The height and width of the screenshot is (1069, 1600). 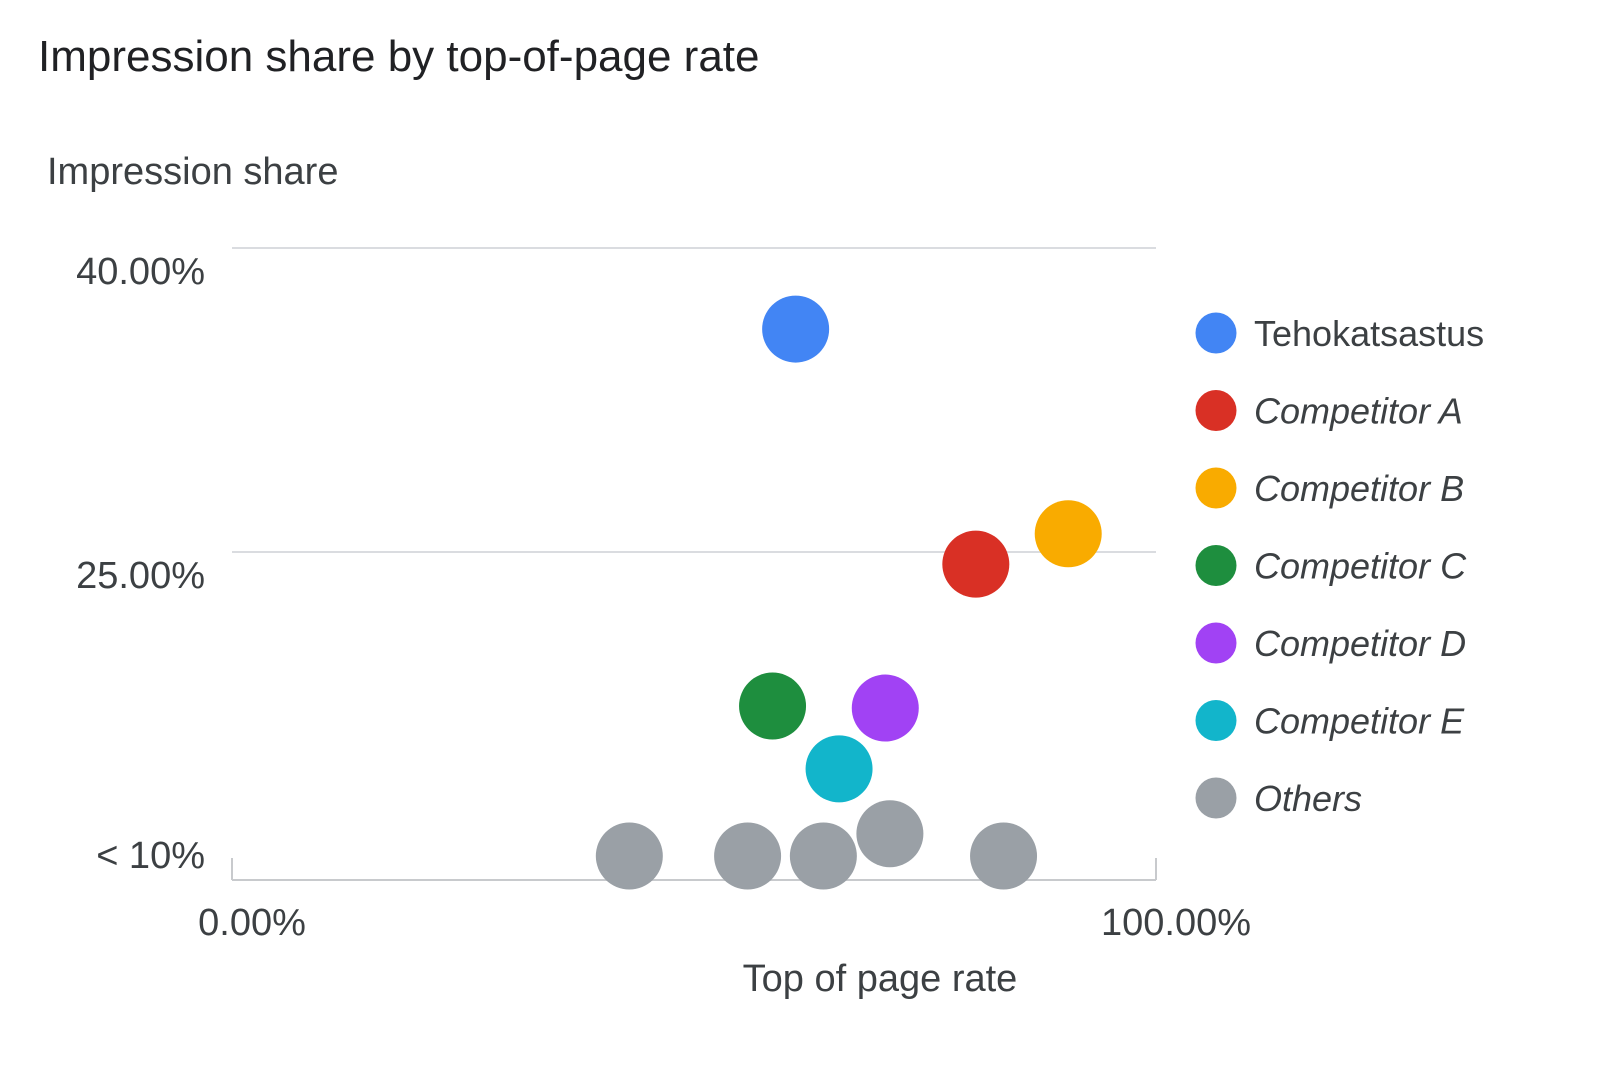 What do you see at coordinates (1176, 923) in the screenshot?
I see `x-tick-label: 100.00%` at bounding box center [1176, 923].